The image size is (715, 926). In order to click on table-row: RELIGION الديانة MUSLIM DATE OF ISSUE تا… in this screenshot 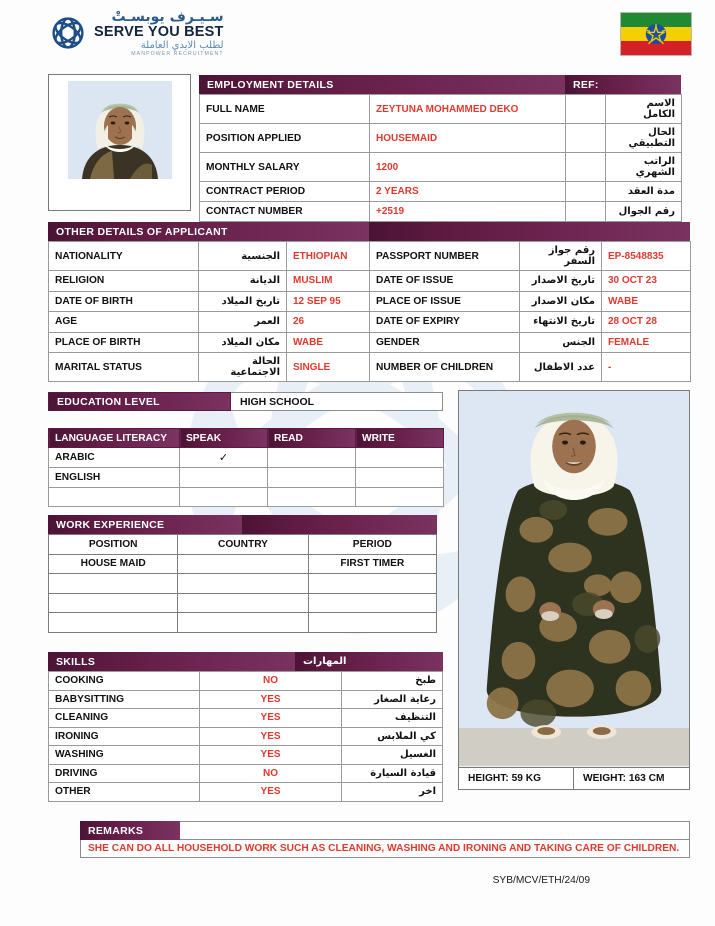, I will do `click(369, 281)`.